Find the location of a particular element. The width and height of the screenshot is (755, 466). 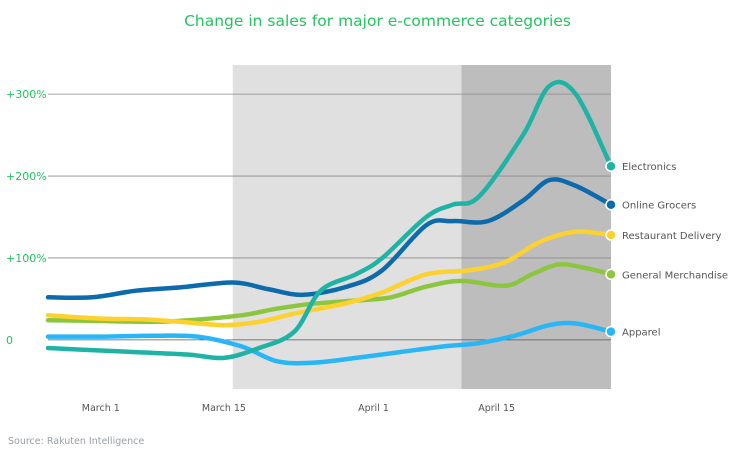

source-note: Source: Rakuten Intelligence is located at coordinates (76, 441).